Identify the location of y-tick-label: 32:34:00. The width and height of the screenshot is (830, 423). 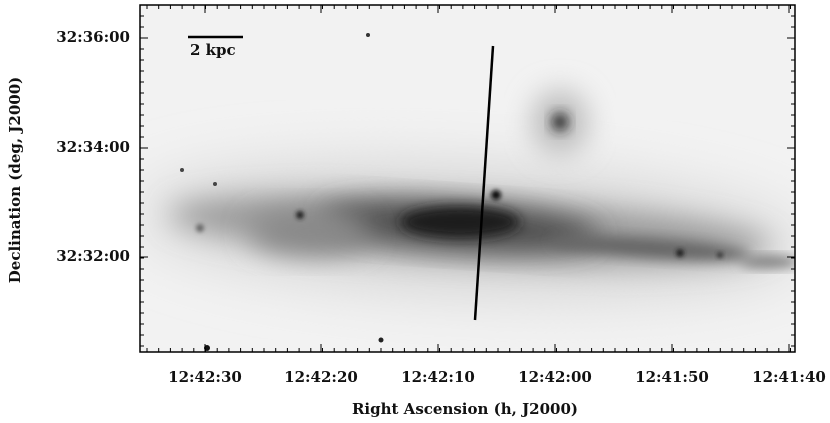
(93, 147).